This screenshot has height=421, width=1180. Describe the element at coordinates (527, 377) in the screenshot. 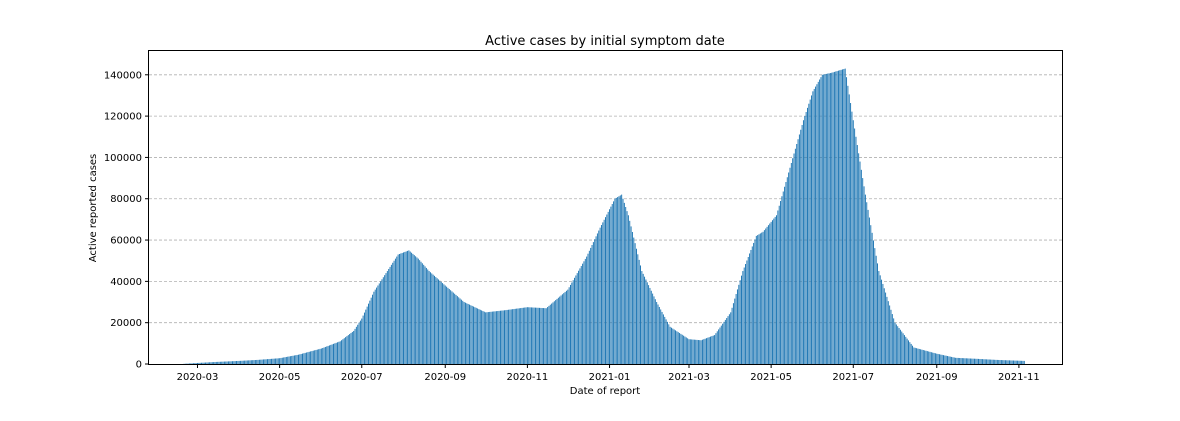

I see `x-tick-label: 2020-11` at that location.